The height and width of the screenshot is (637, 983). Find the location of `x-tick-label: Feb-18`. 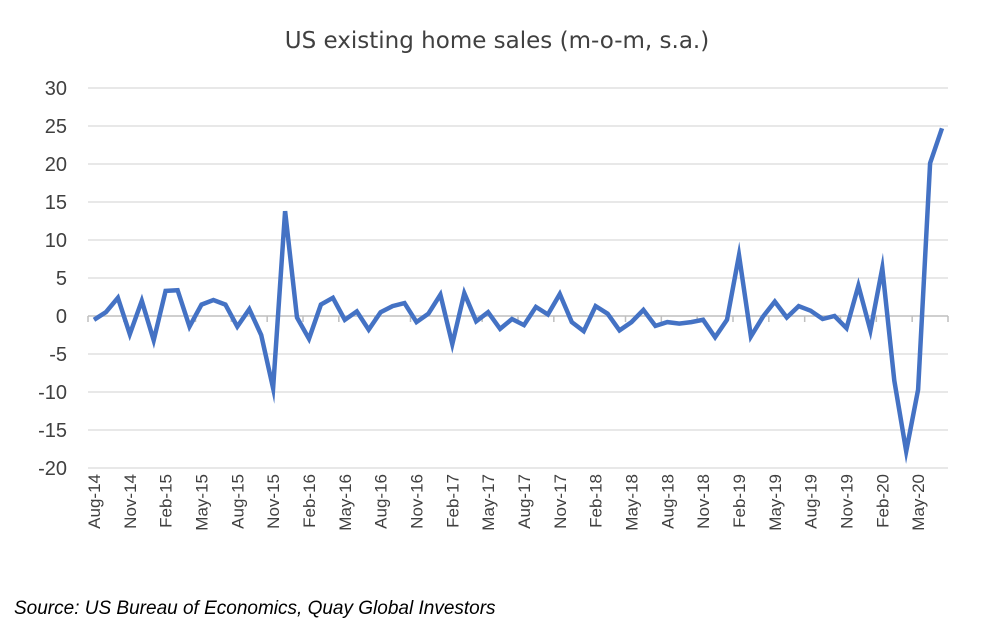

x-tick-label: Feb-18 is located at coordinates (596, 501).